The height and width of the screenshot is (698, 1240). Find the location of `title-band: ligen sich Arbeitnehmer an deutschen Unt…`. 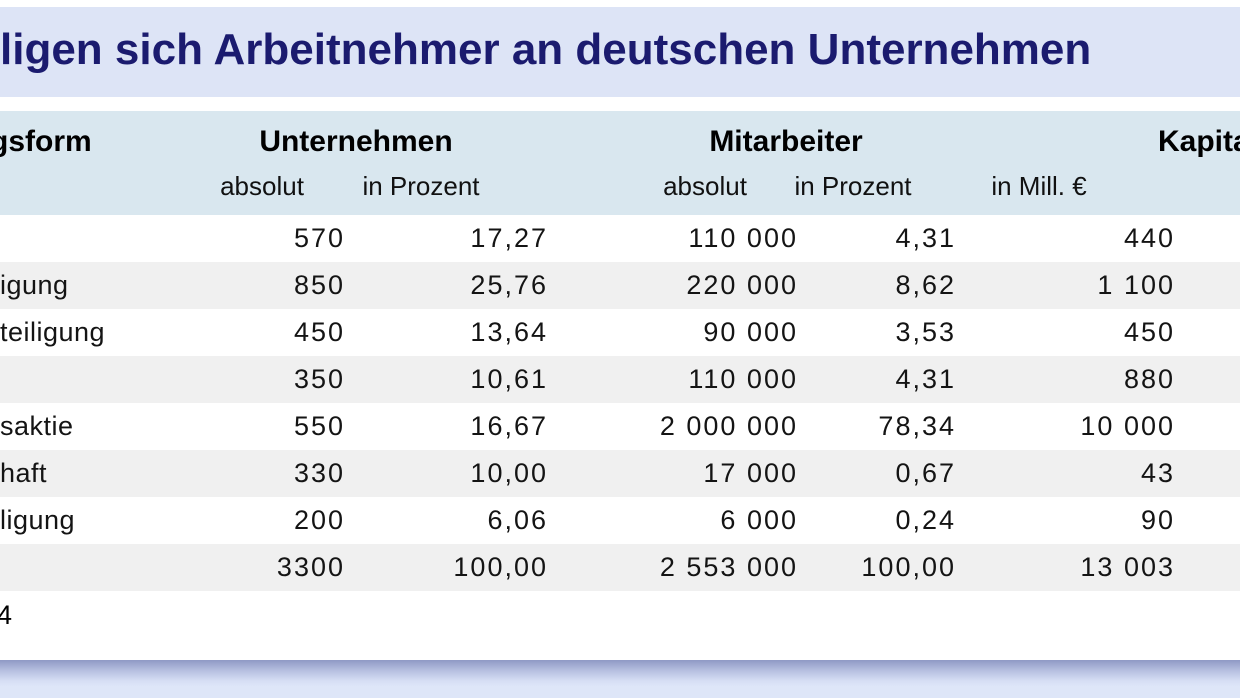

title-band: ligen sich Arbeitnehmer an deutschen Unt… is located at coordinates (620, 52).